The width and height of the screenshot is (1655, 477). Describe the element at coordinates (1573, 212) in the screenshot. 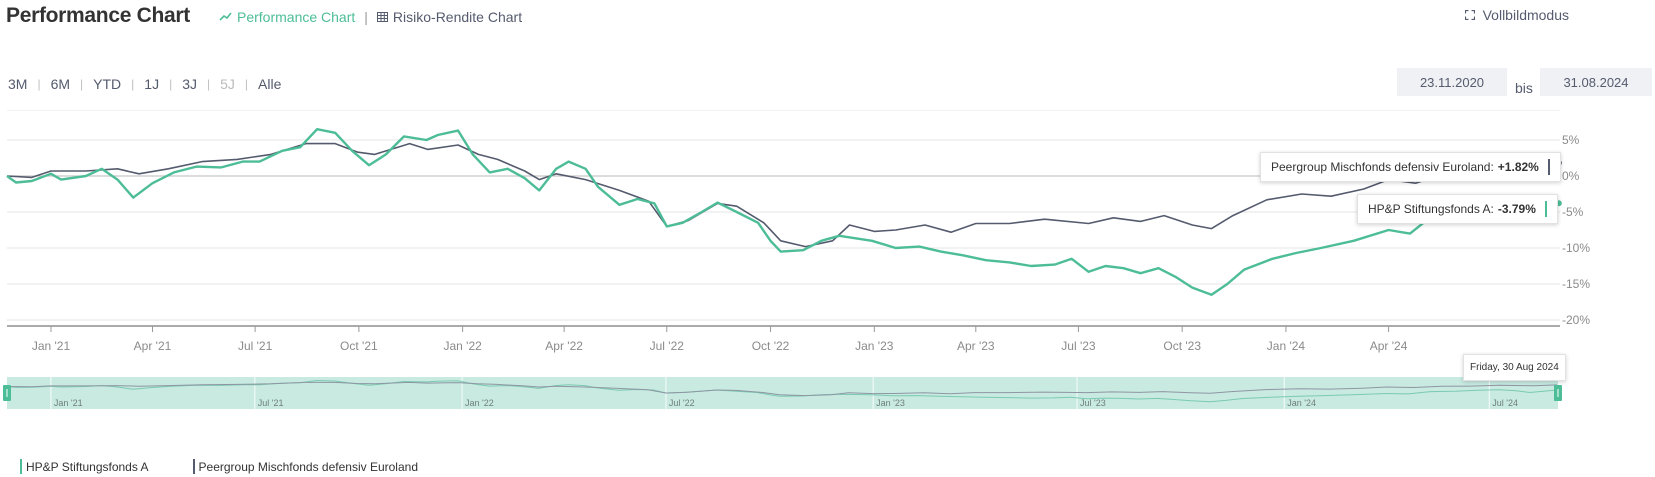

I see `y-tick-label: -5%` at that location.